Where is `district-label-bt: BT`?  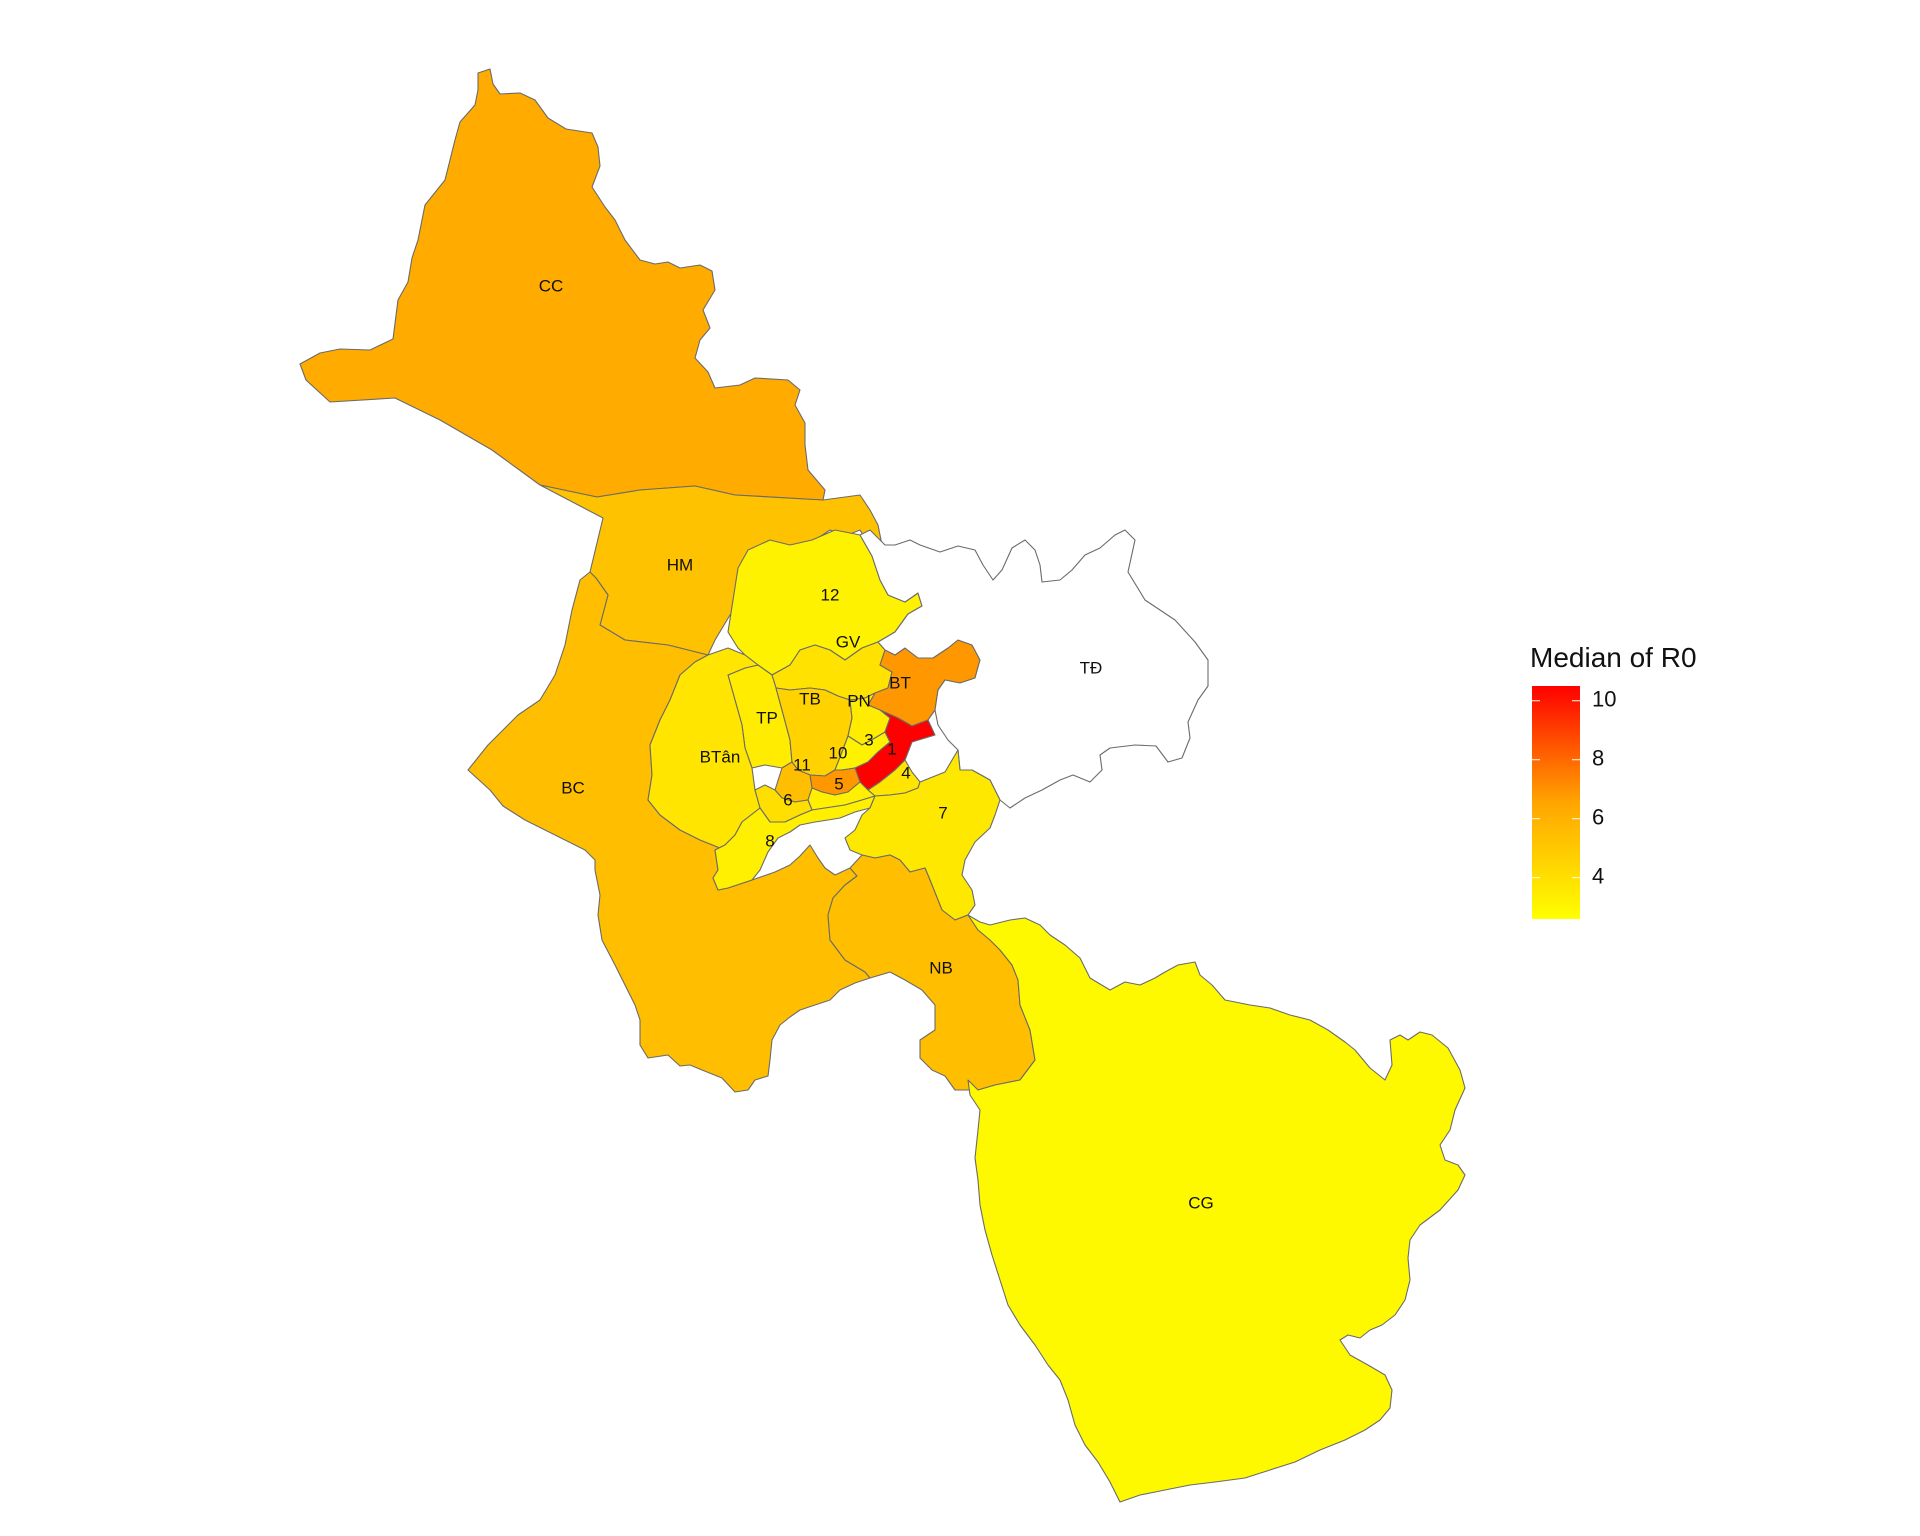
district-label-bt: BT is located at coordinates (900, 682).